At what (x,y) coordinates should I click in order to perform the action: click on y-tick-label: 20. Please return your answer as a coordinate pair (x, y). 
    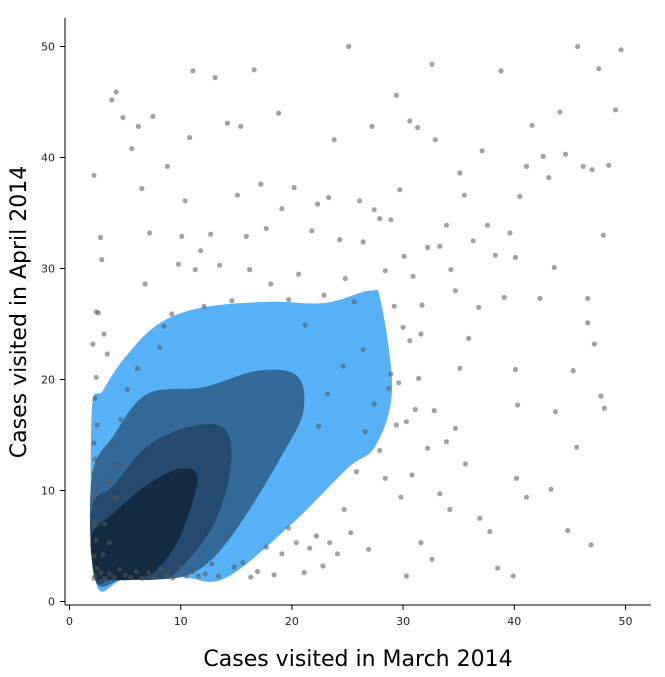
    Looking at the image, I should click on (48, 380).